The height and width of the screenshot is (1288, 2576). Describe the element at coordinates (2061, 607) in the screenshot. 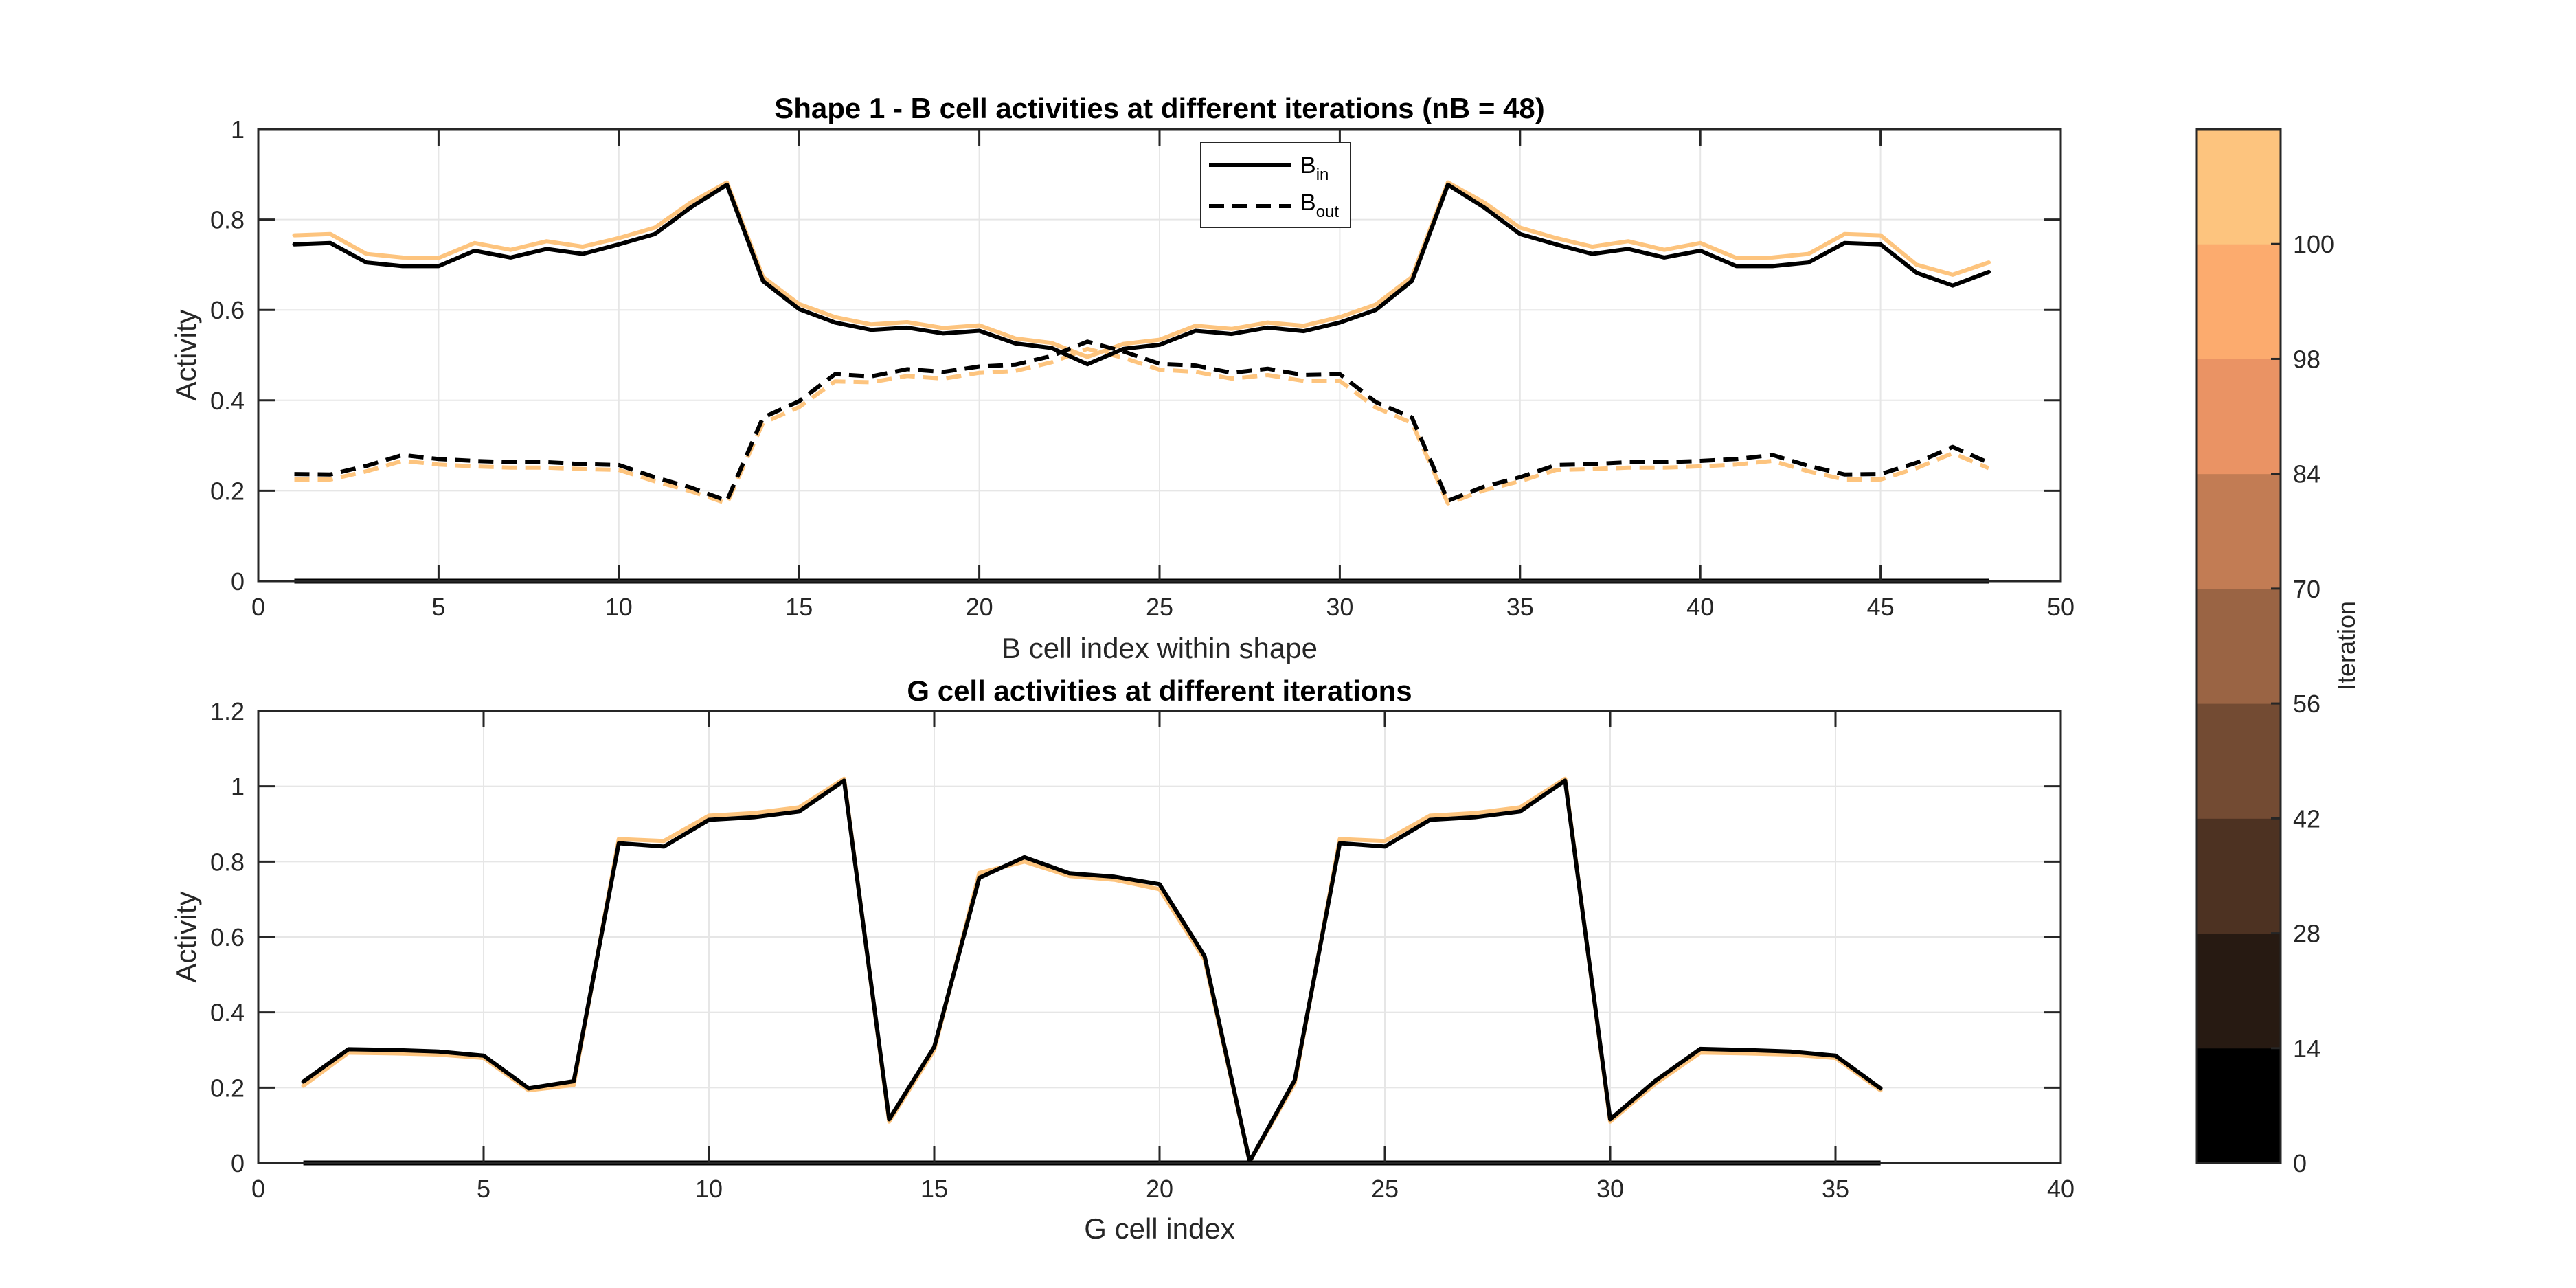

I see `b-cell-x-tick-label: 50` at that location.